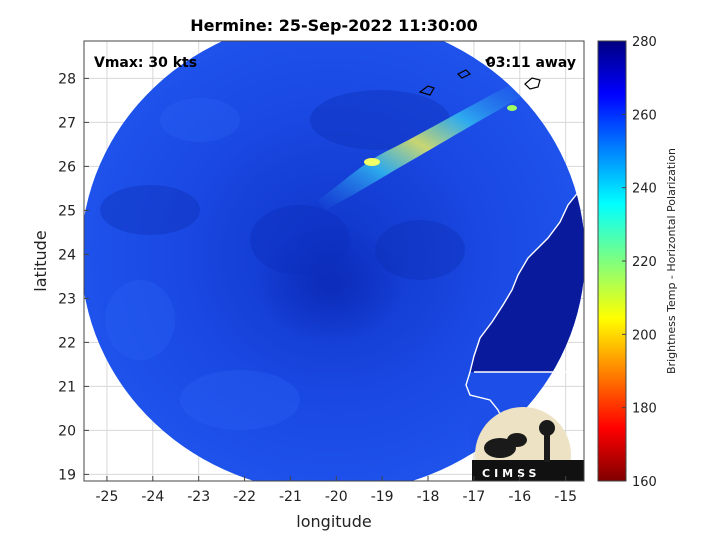  I want to click on land-region, so click(527, 271).